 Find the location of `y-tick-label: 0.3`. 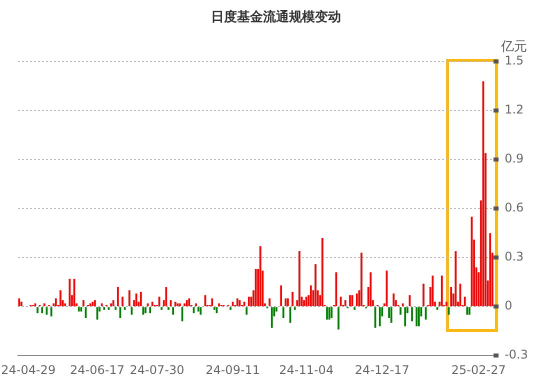

y-tick-label: 0.3 is located at coordinates (514, 257).